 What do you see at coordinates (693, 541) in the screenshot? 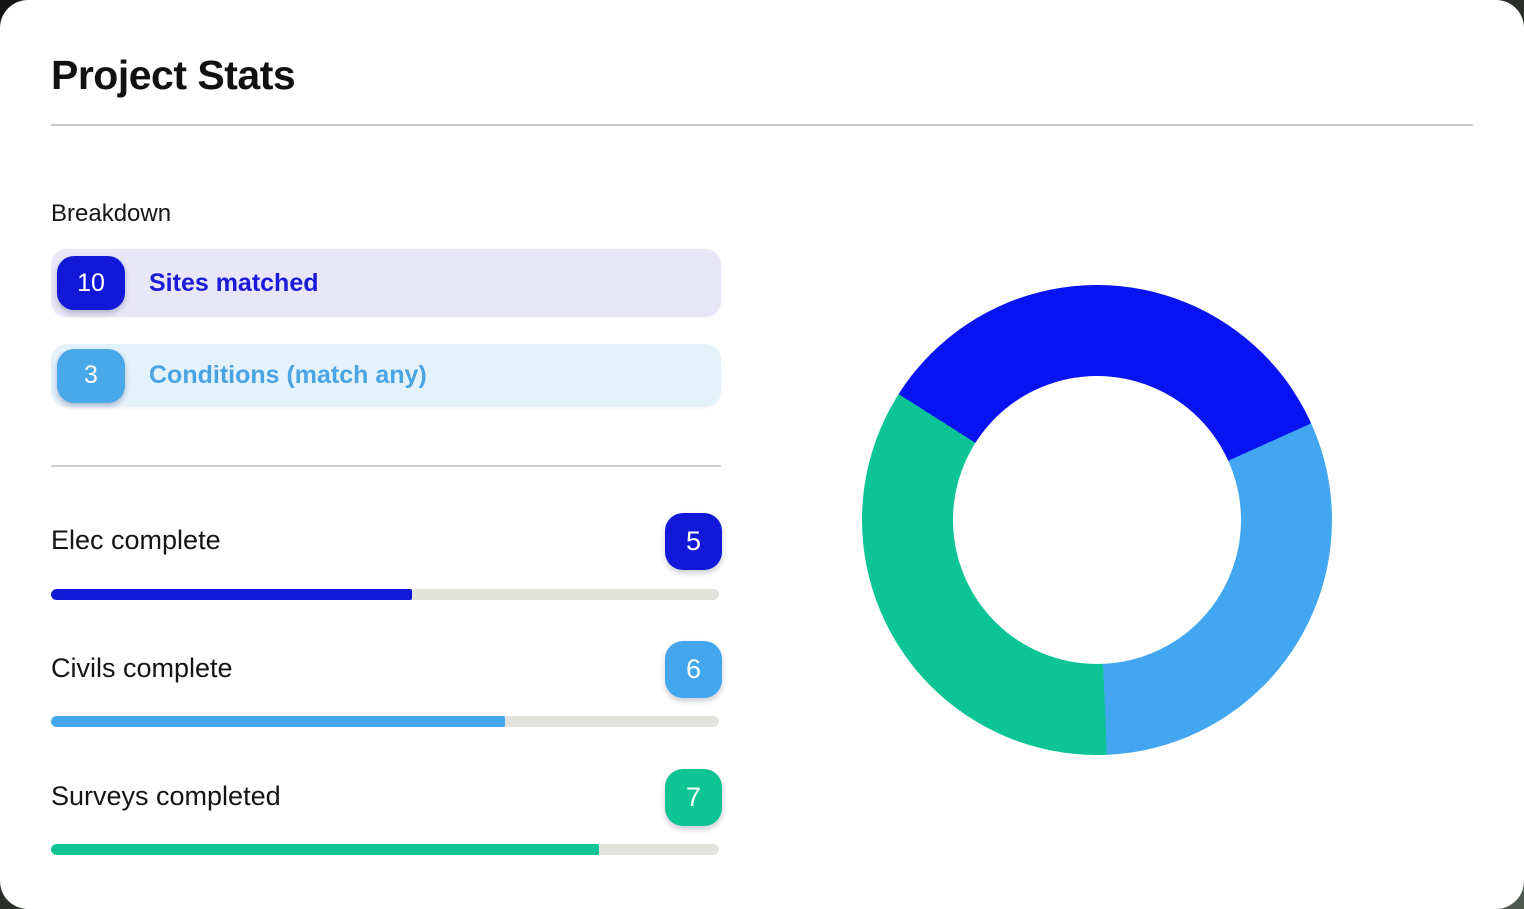
I see `metric-value-badge-elec: 5` at bounding box center [693, 541].